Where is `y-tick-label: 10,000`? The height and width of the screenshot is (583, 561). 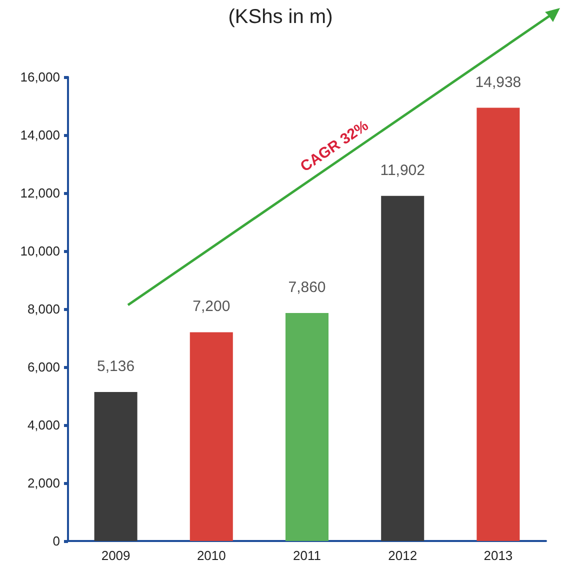
y-tick-label: 10,000 is located at coordinates (40, 251).